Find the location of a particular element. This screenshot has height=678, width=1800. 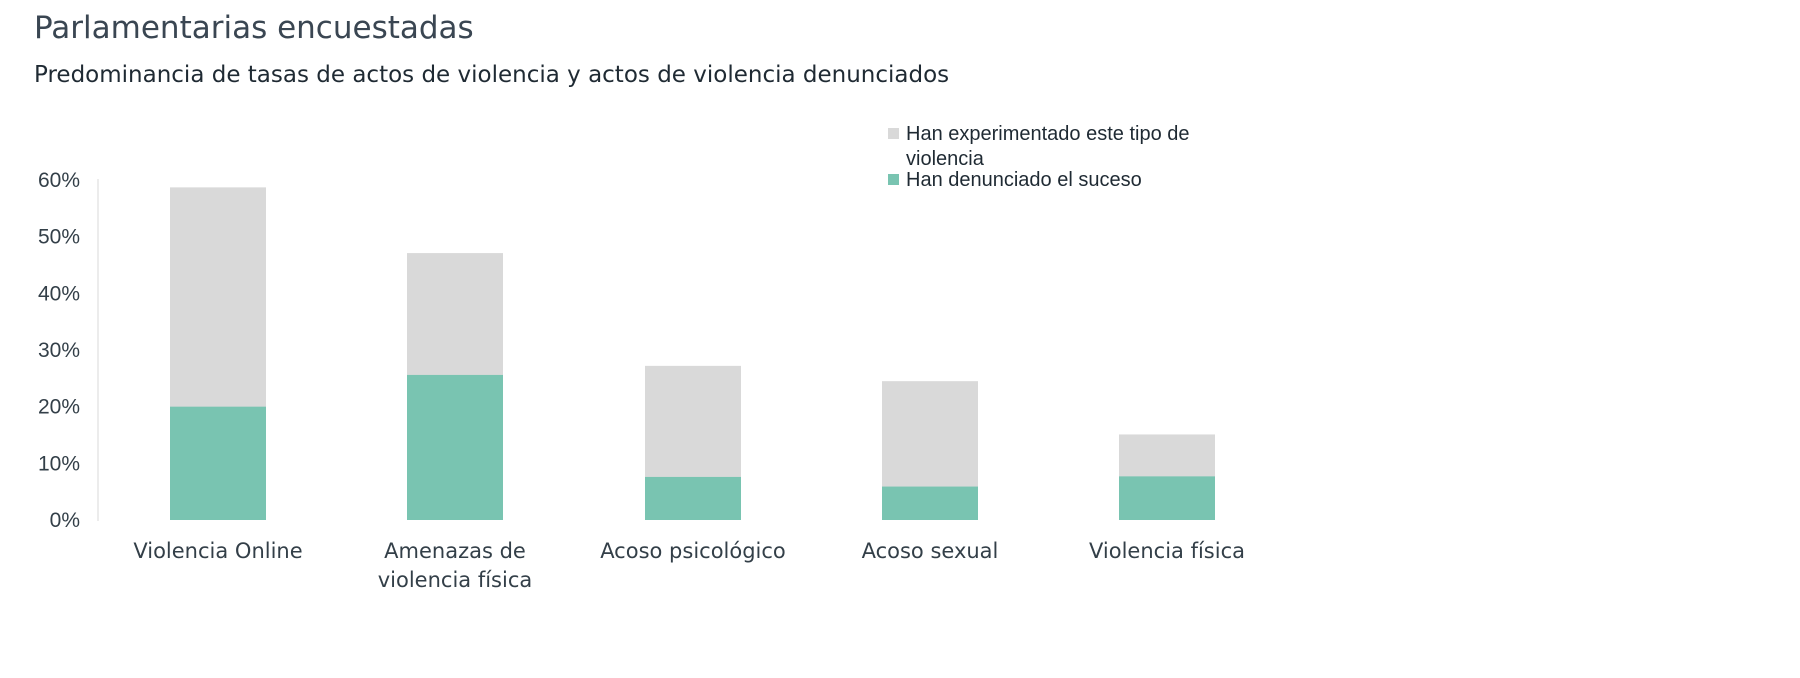

x-category-label: Amenazas de violencia física is located at coordinates (455, 565).